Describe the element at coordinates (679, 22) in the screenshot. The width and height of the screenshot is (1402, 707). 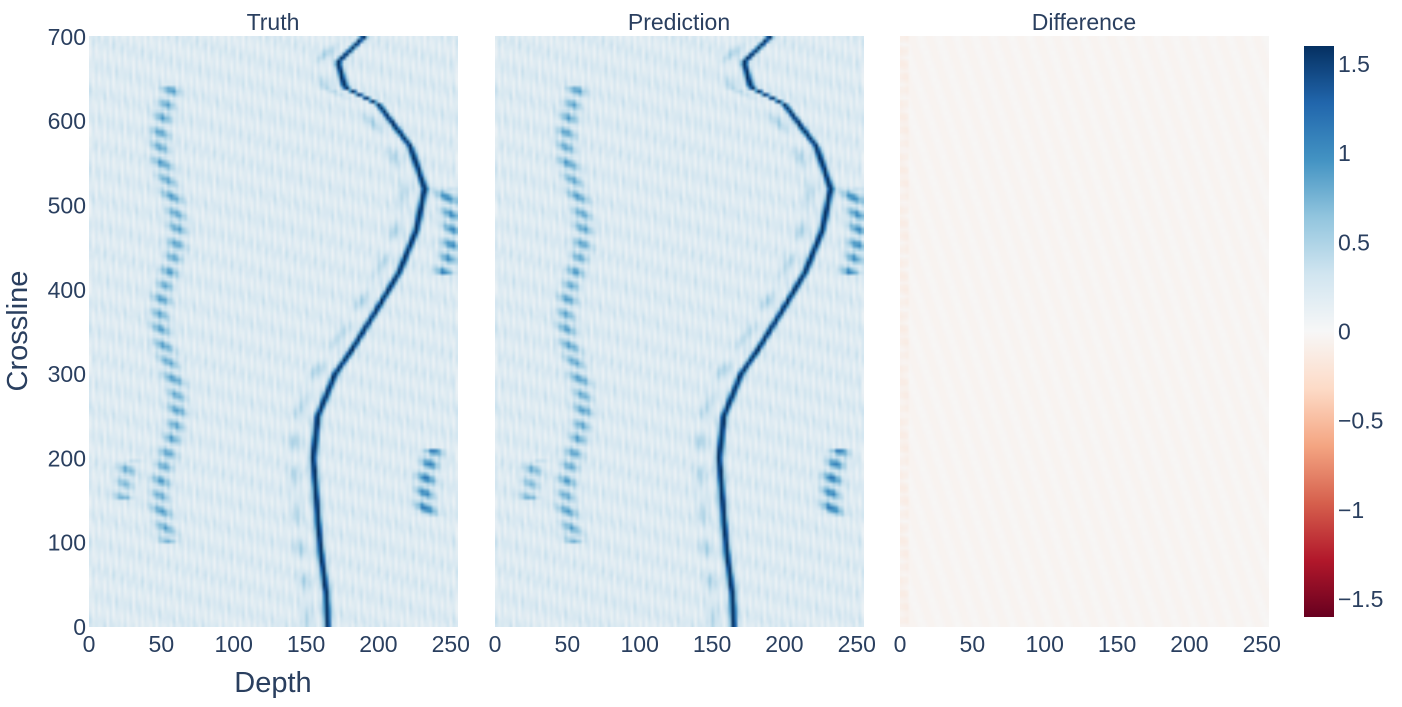
I see `panel-title-prediction: Prediction` at that location.